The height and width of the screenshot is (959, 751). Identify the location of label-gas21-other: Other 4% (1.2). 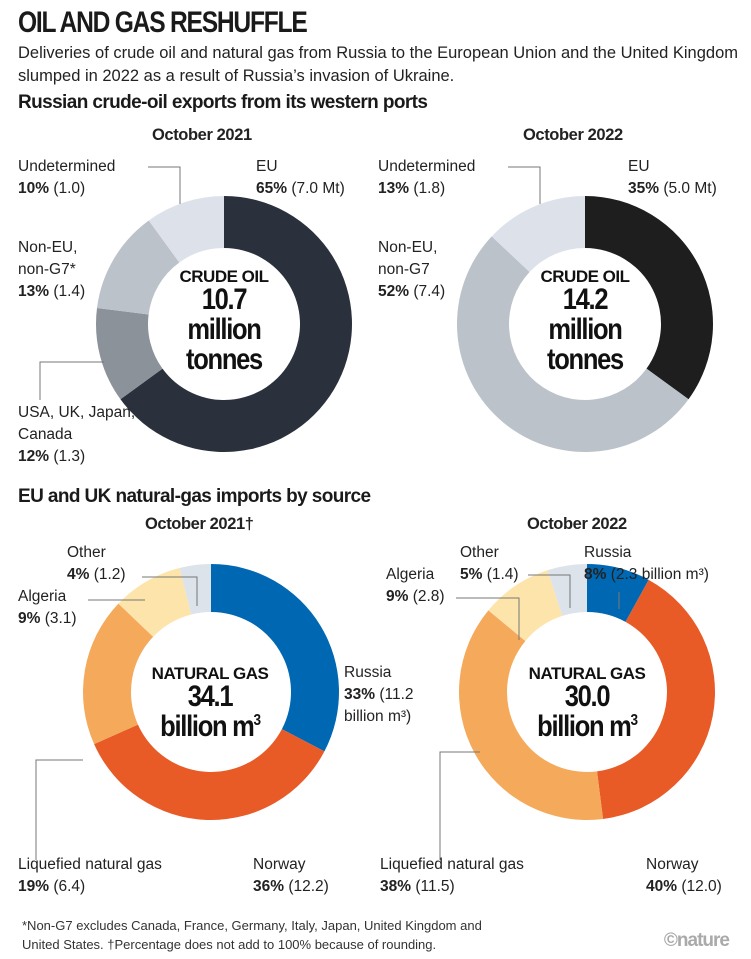
(96, 563).